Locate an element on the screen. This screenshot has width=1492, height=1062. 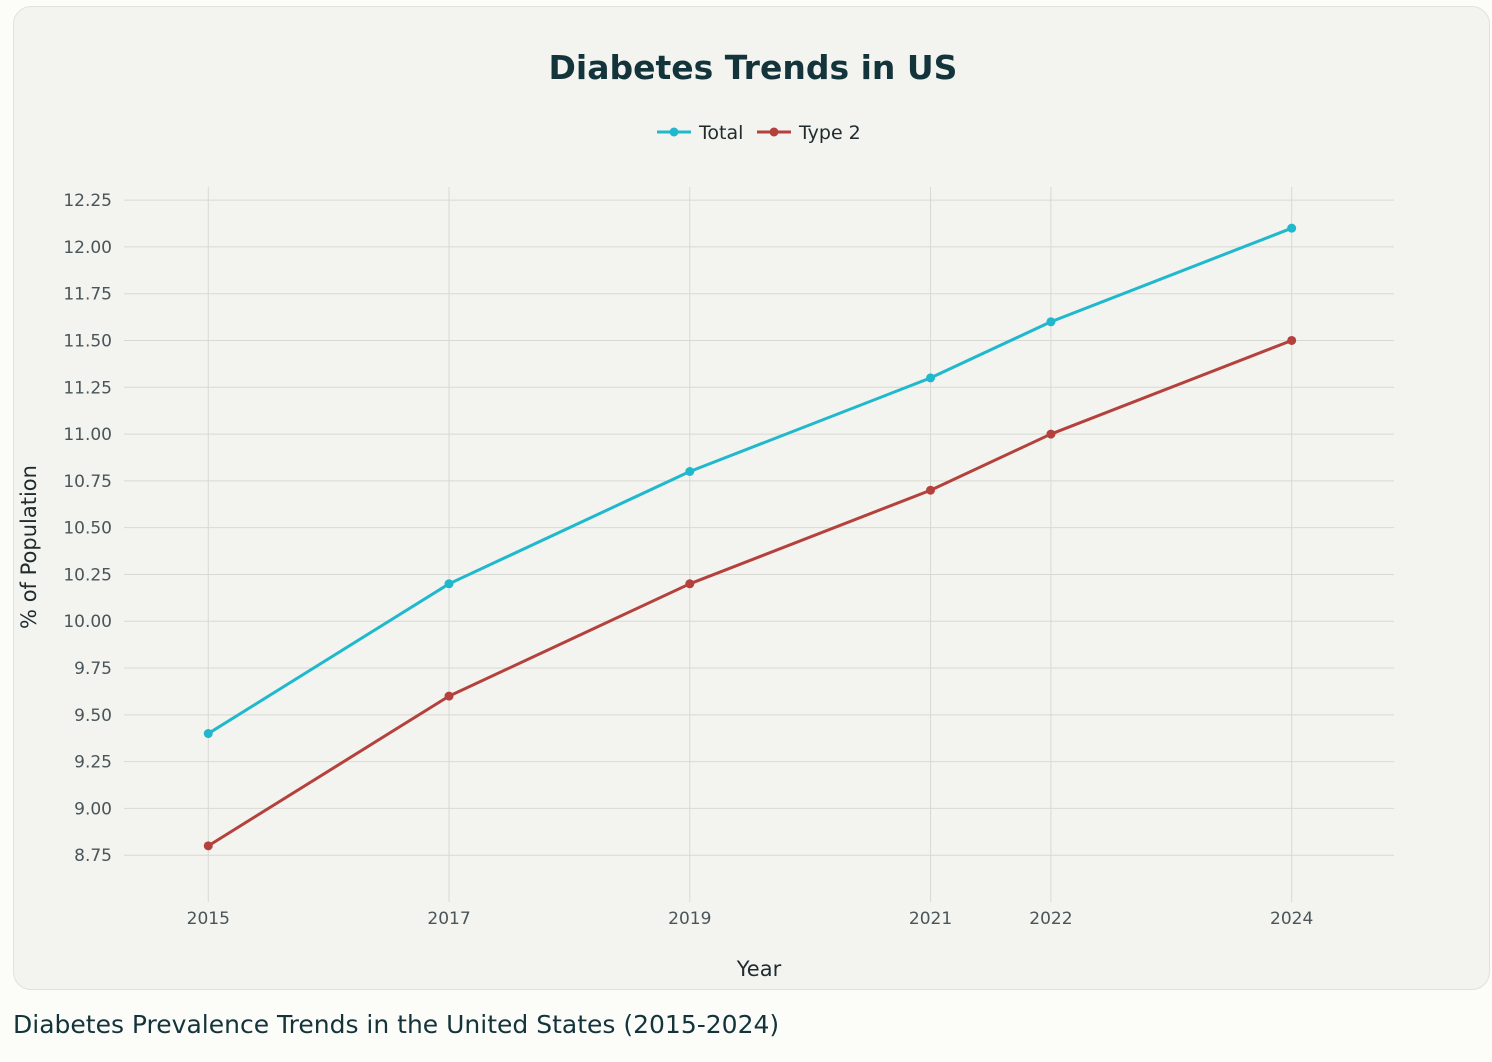
y-tick-label: 11.50 is located at coordinates (87, 341).